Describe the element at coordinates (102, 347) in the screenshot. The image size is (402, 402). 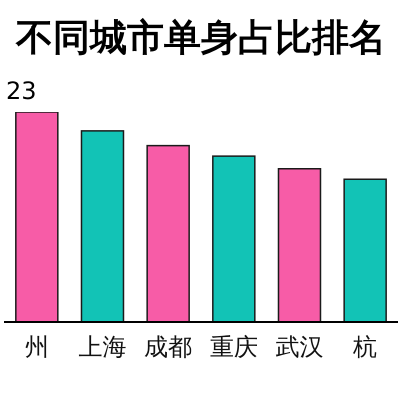
I see `x-tick-label: 上海` at that location.